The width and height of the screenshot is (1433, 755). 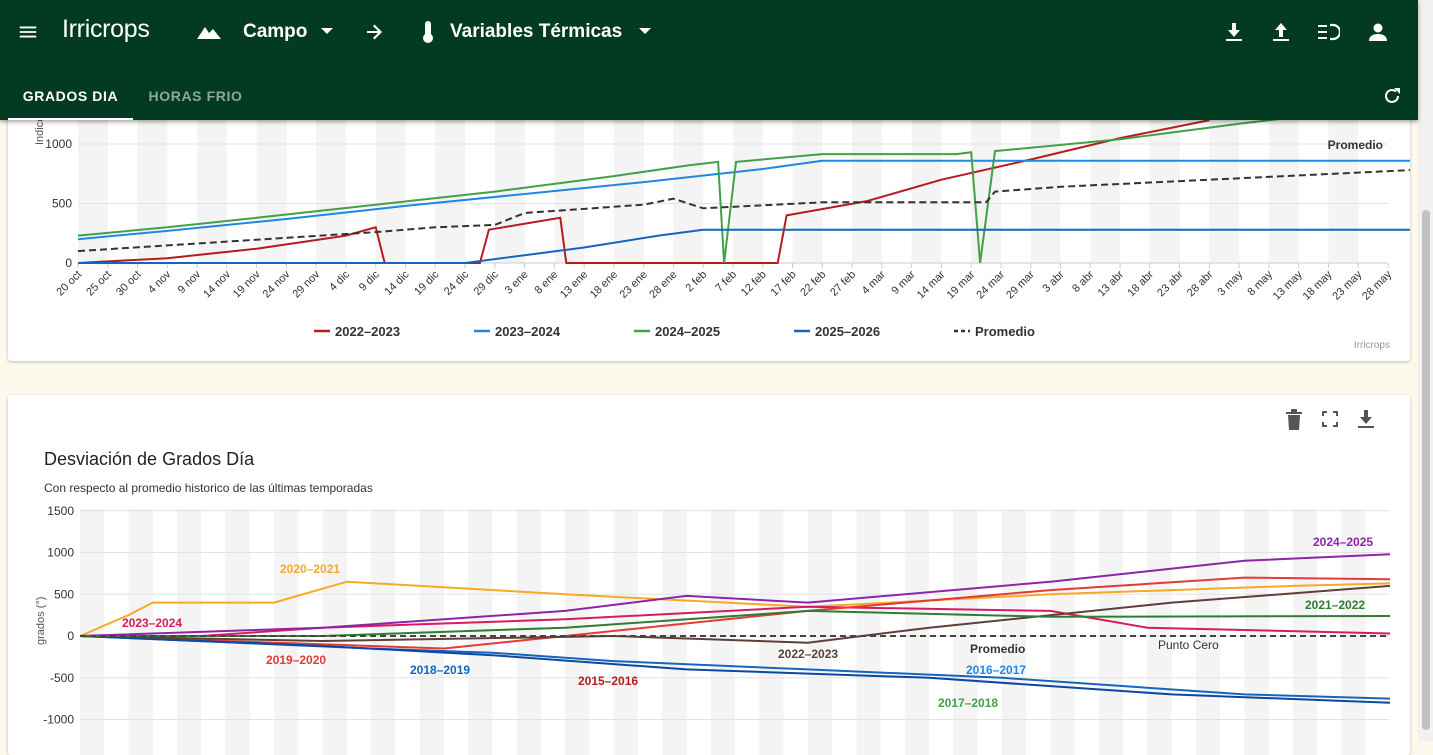 What do you see at coordinates (709, 32) in the screenshot?
I see `top-toolbar: Irricrops Campo Variables Térmicas` at bounding box center [709, 32].